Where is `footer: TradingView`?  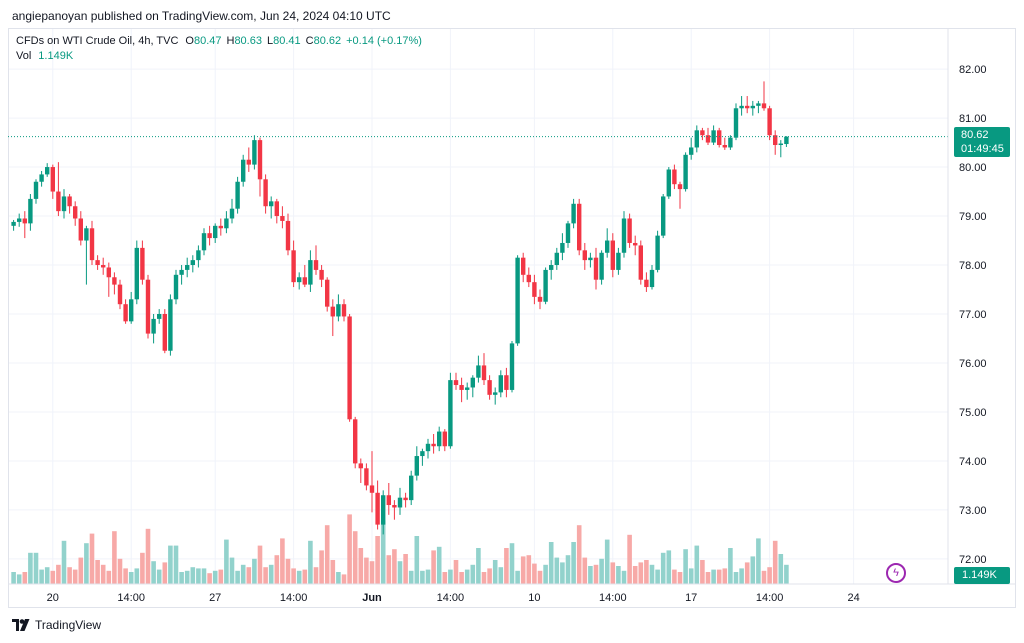
footer: TradingView is located at coordinates (56, 625).